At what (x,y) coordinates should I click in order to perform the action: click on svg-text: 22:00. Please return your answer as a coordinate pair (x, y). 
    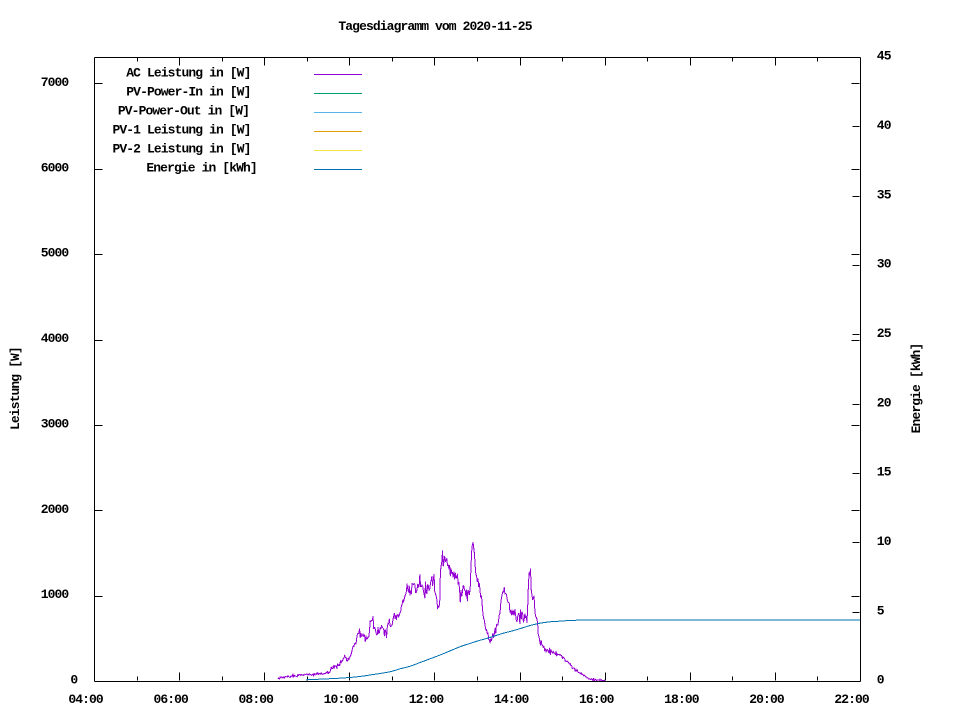
    Looking at the image, I should click on (852, 699).